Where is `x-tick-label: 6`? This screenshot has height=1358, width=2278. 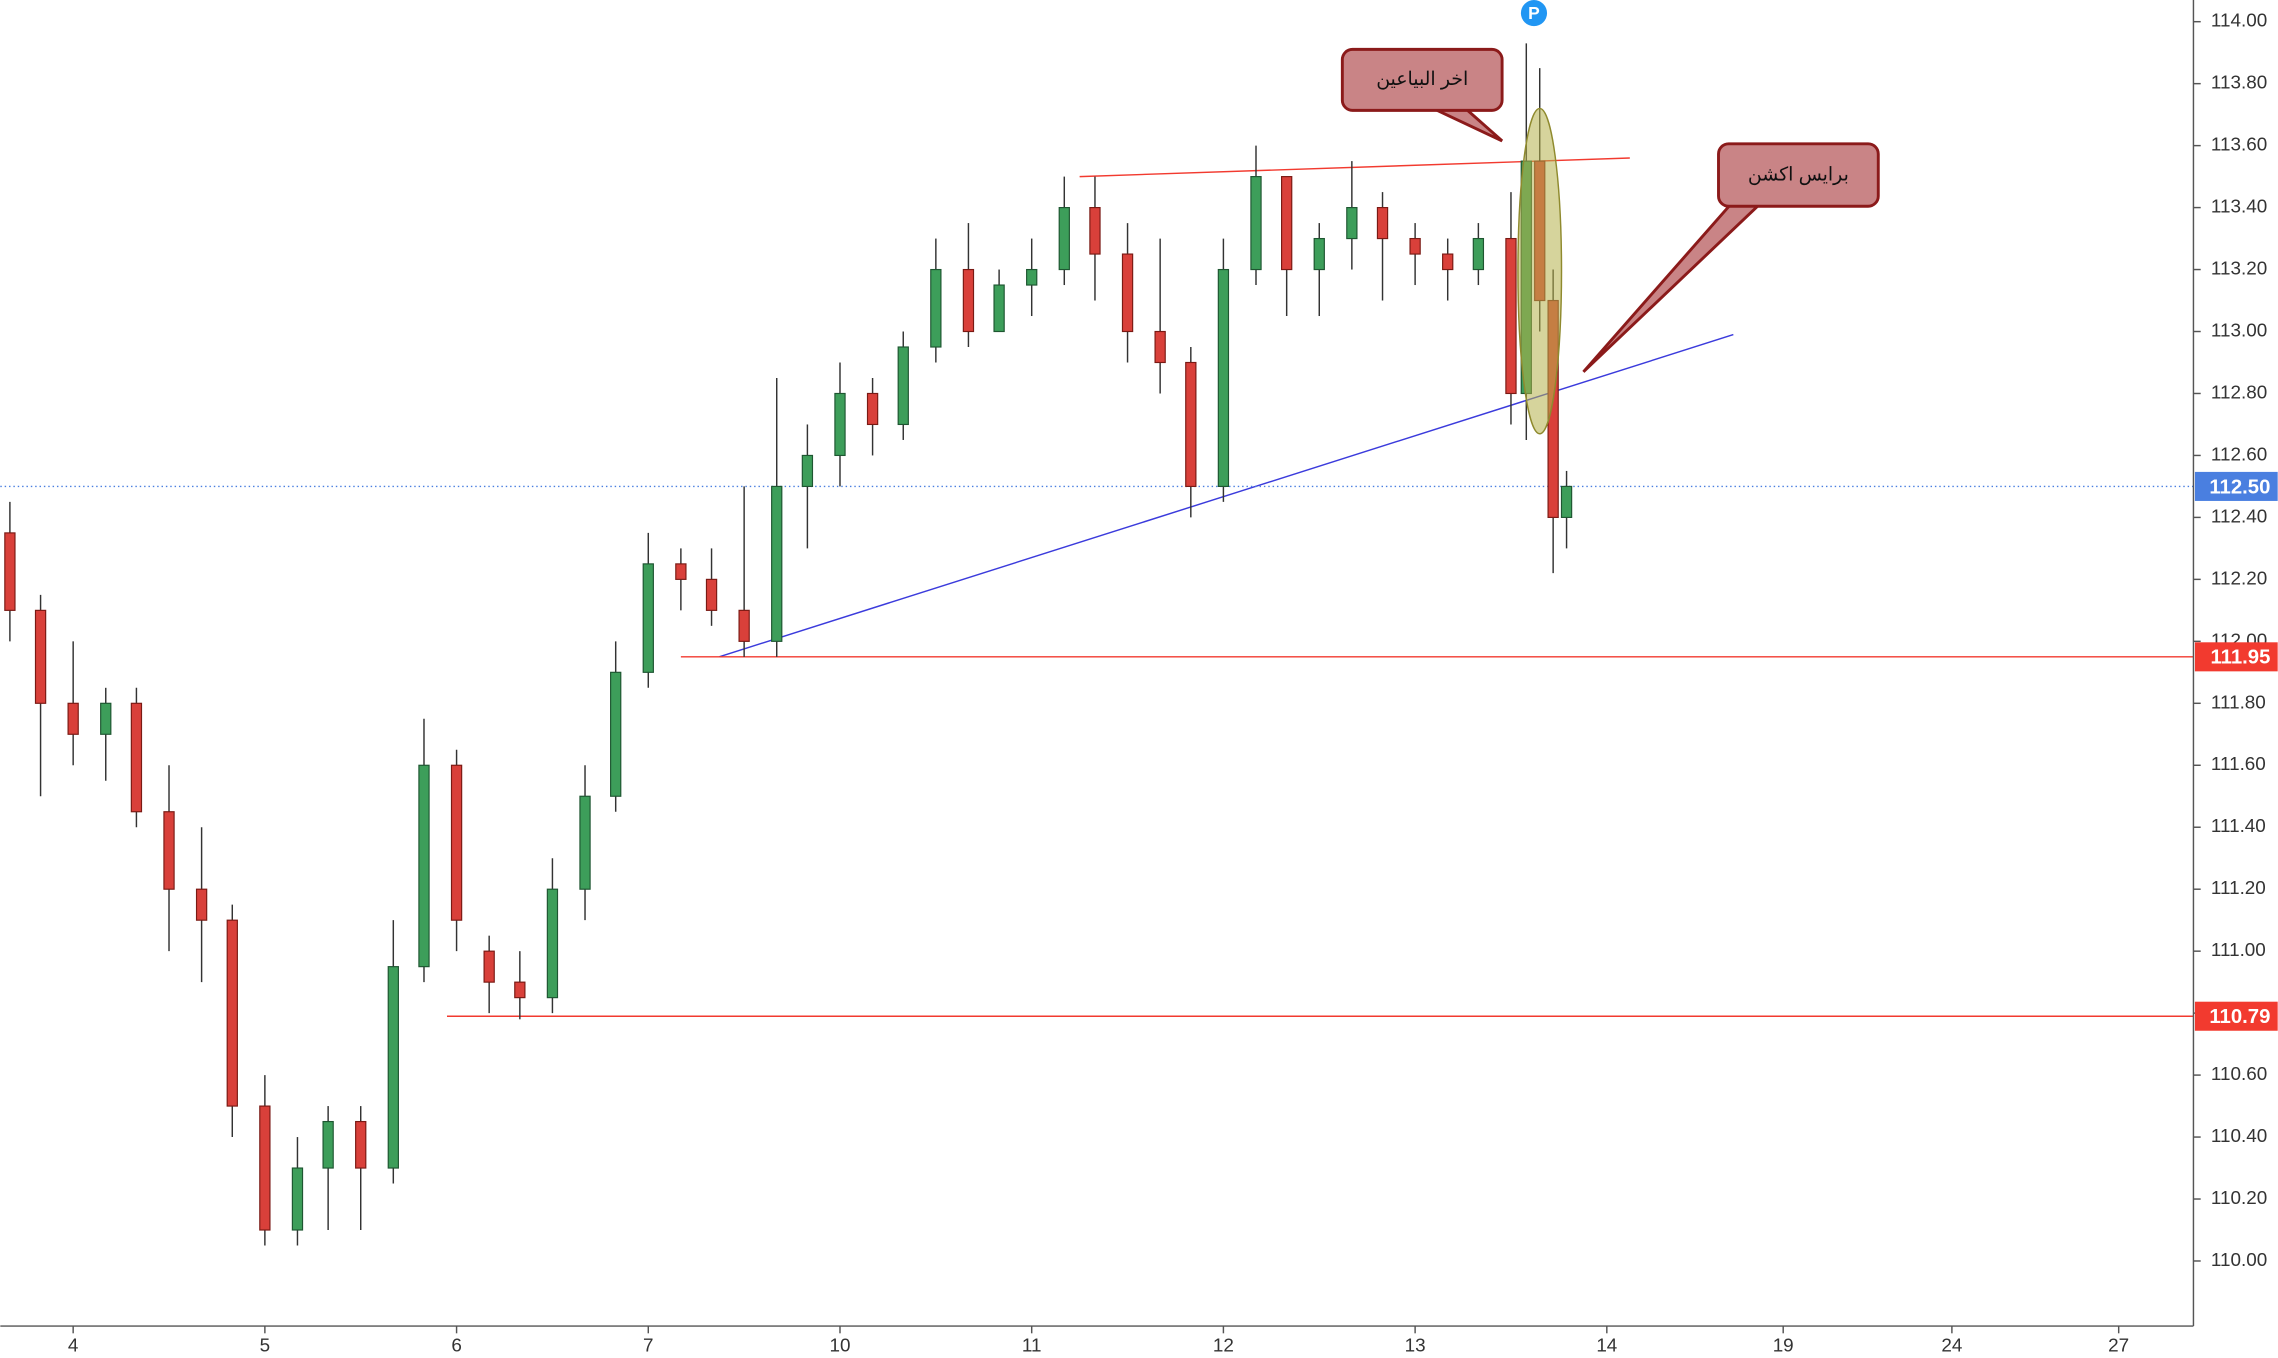
x-tick-label: 6 is located at coordinates (456, 1345).